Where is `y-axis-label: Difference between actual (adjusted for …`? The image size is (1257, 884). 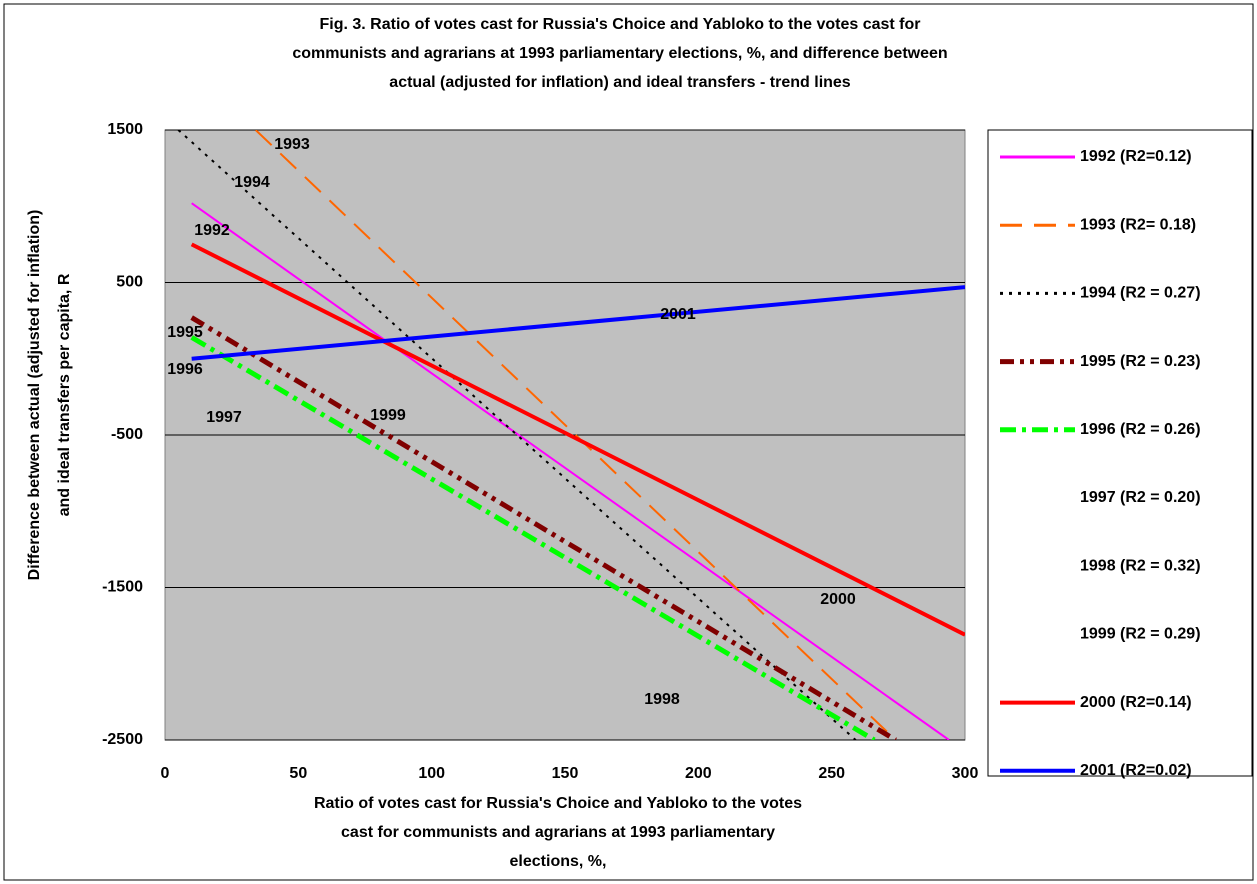 y-axis-label: Difference between actual (adjusted for … is located at coordinates (34, 395).